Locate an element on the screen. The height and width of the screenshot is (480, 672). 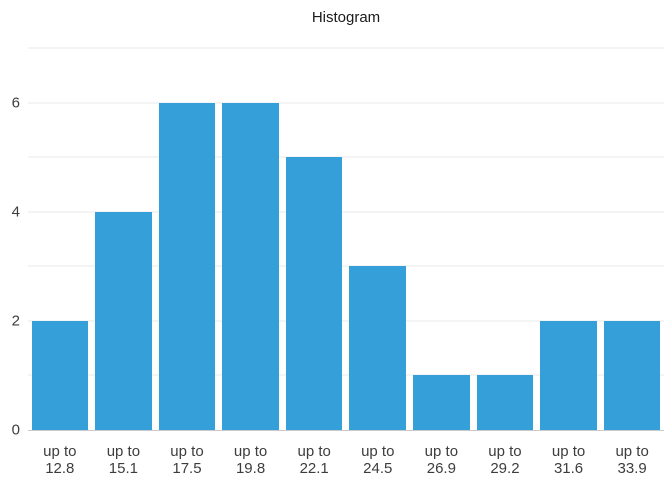
chart-title: Histogram is located at coordinates (346, 17).